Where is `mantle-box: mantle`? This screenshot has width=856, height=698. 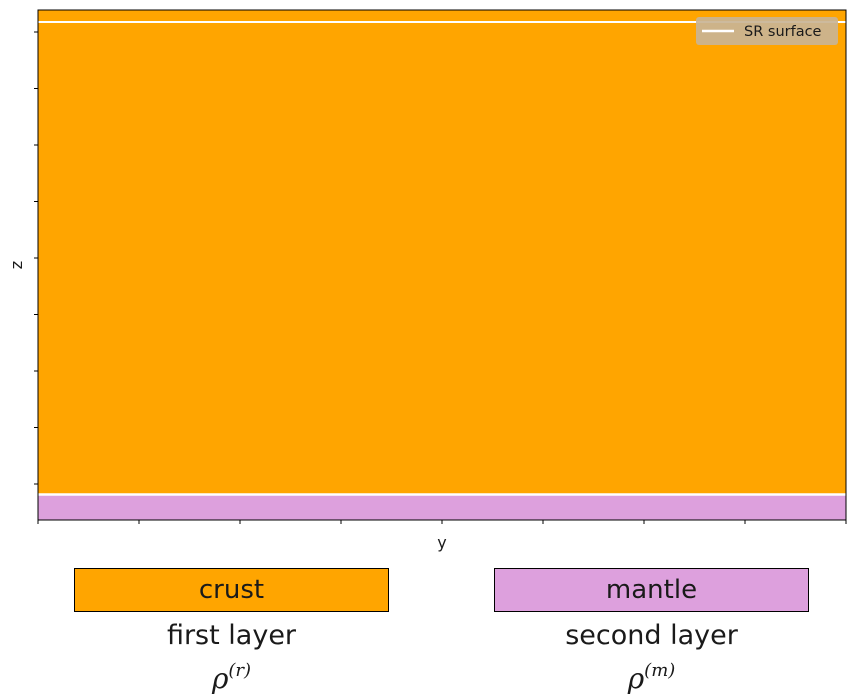 mantle-box: mantle is located at coordinates (651, 590).